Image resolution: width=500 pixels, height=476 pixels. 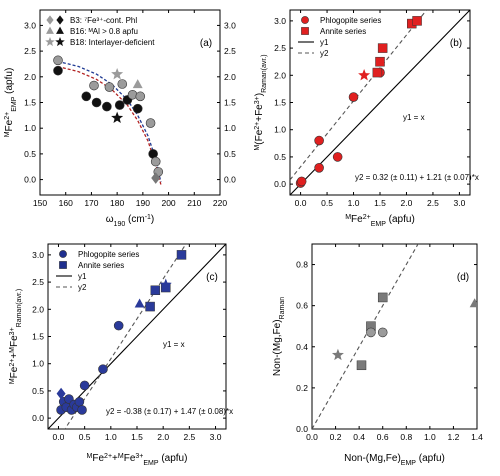 I want to click on y-tick-label-right: 1.5, so click(x=230, y=103).